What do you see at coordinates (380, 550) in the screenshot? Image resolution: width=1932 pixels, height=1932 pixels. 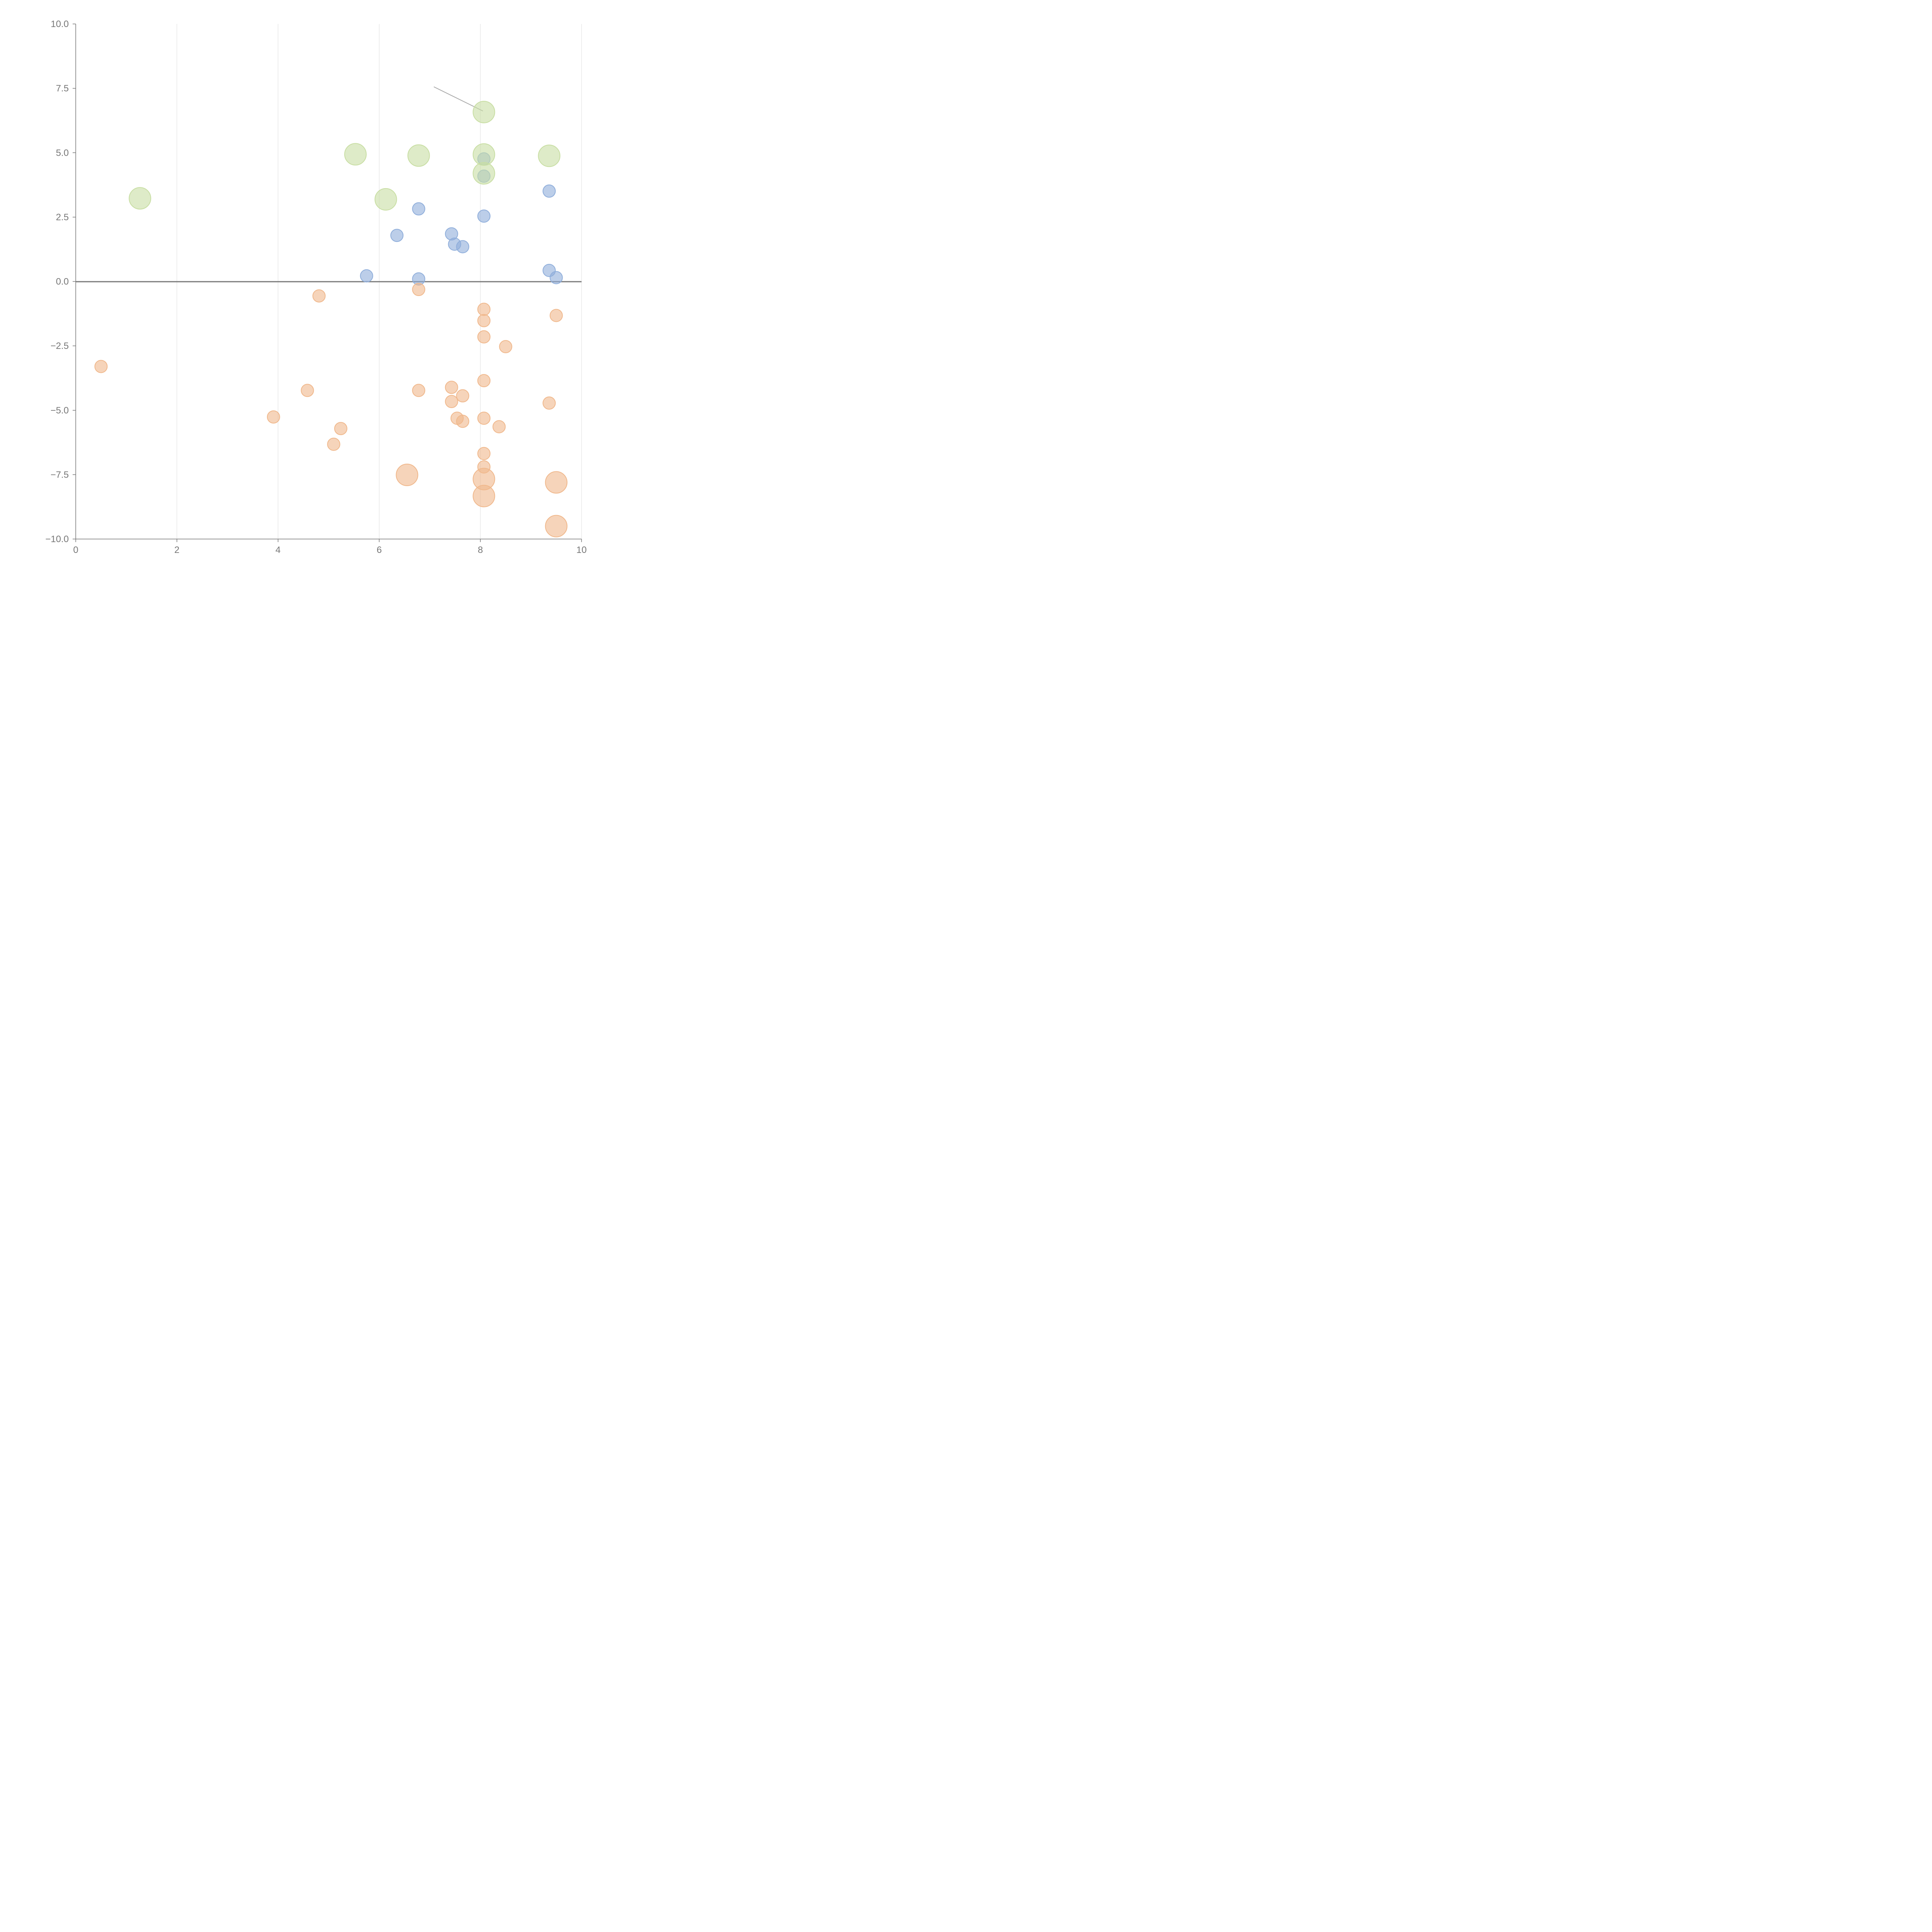 I see `x-tick-label: 6` at bounding box center [380, 550].